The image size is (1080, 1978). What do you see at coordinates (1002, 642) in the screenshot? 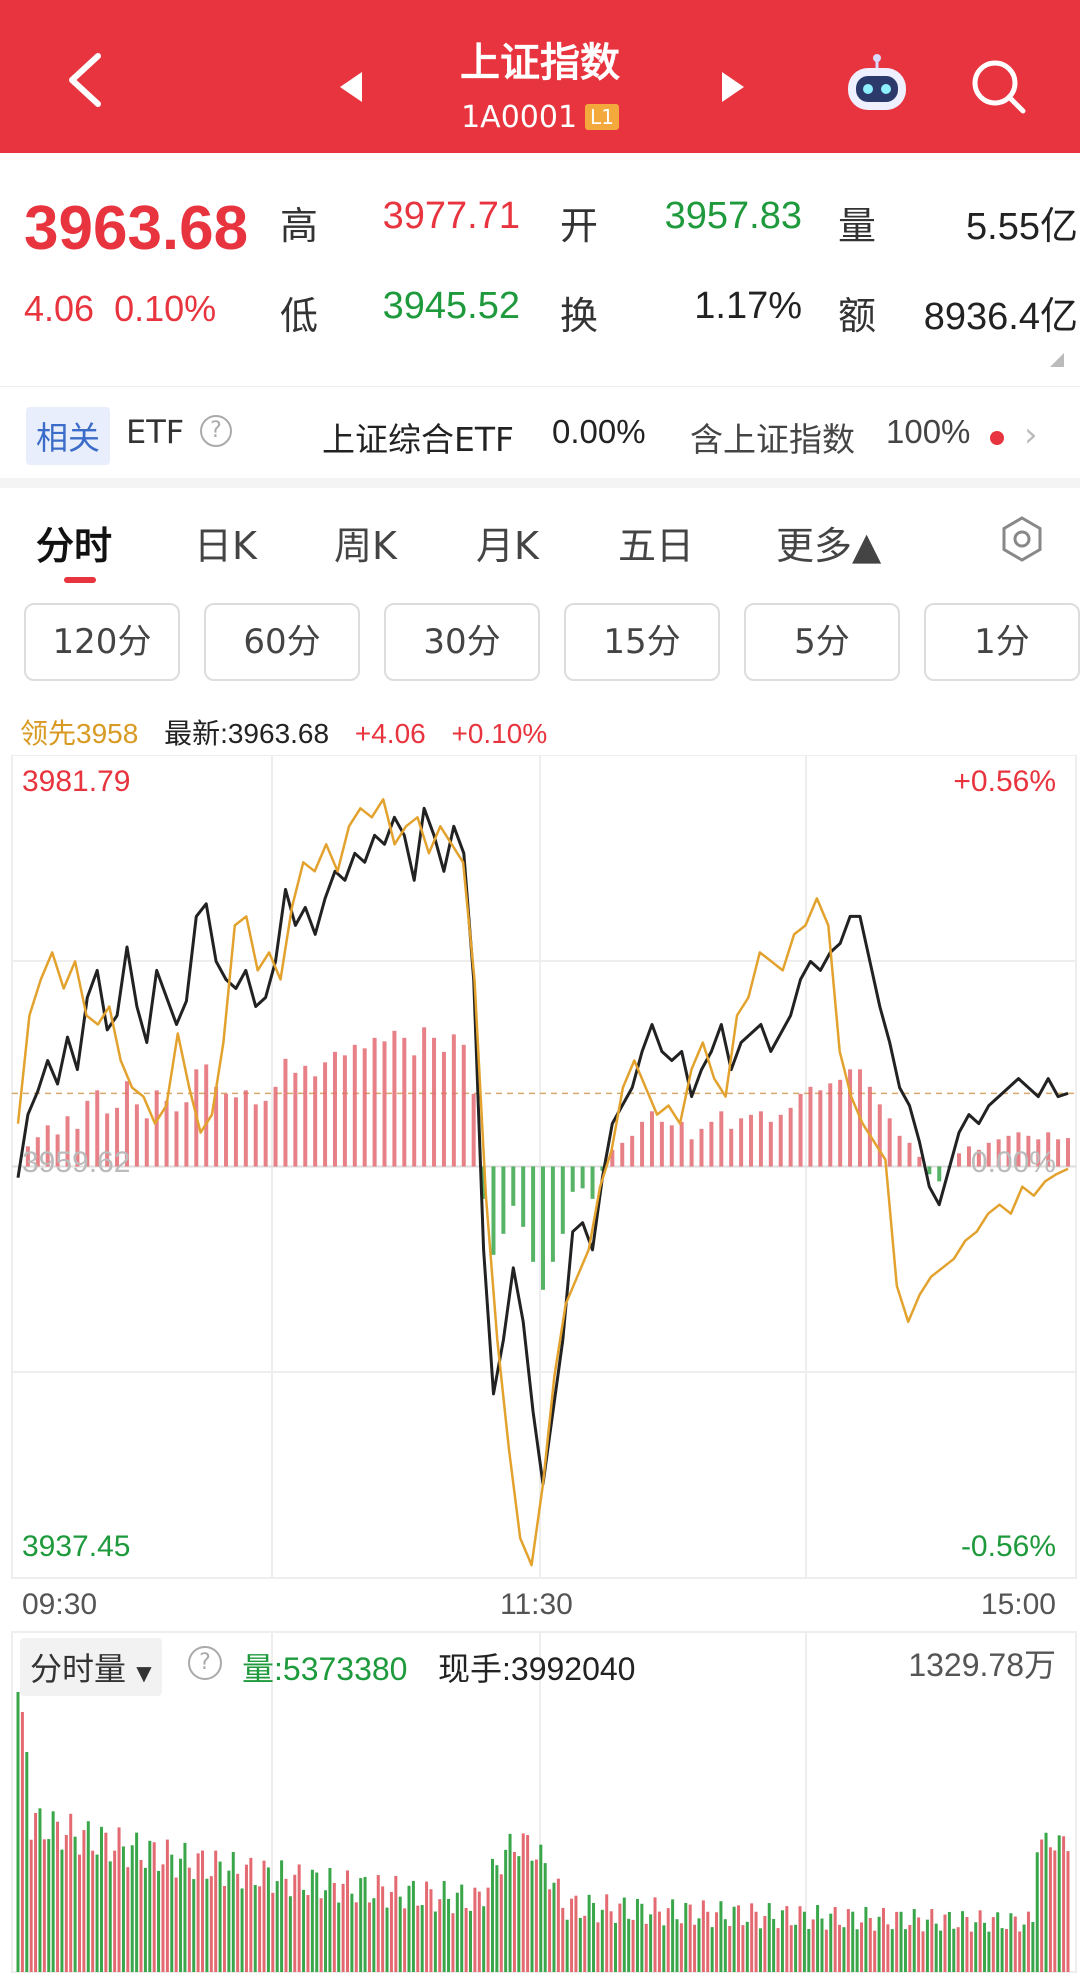
I see `period-1m-button: 1分` at bounding box center [1002, 642].